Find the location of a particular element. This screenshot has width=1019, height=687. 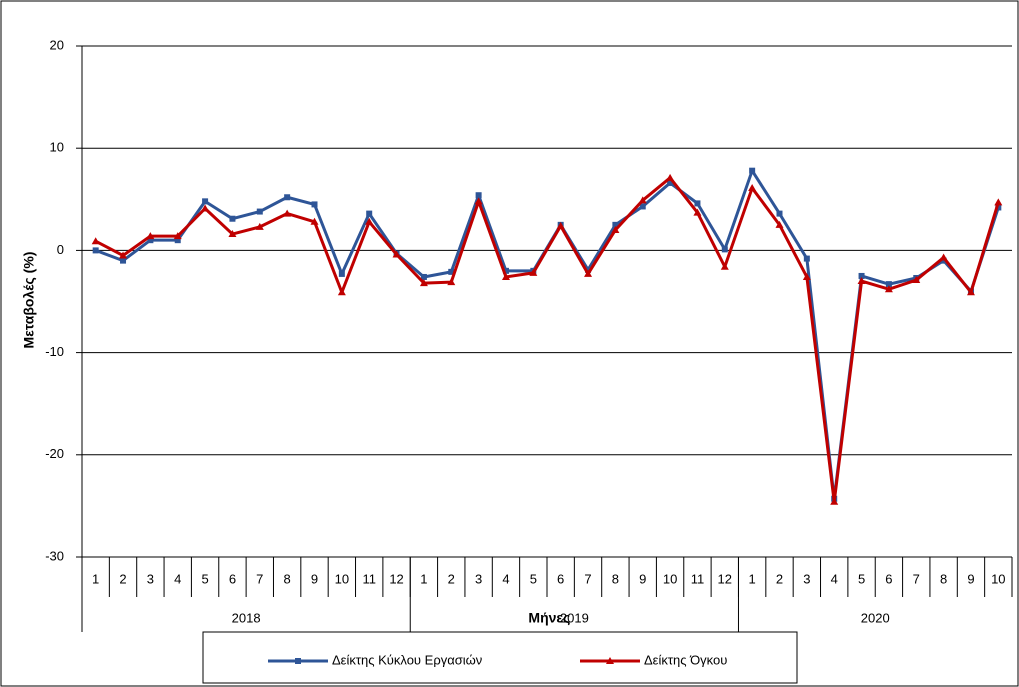

legend-label: Δείκτης Κύκλου Εργασιών is located at coordinates (407, 659).